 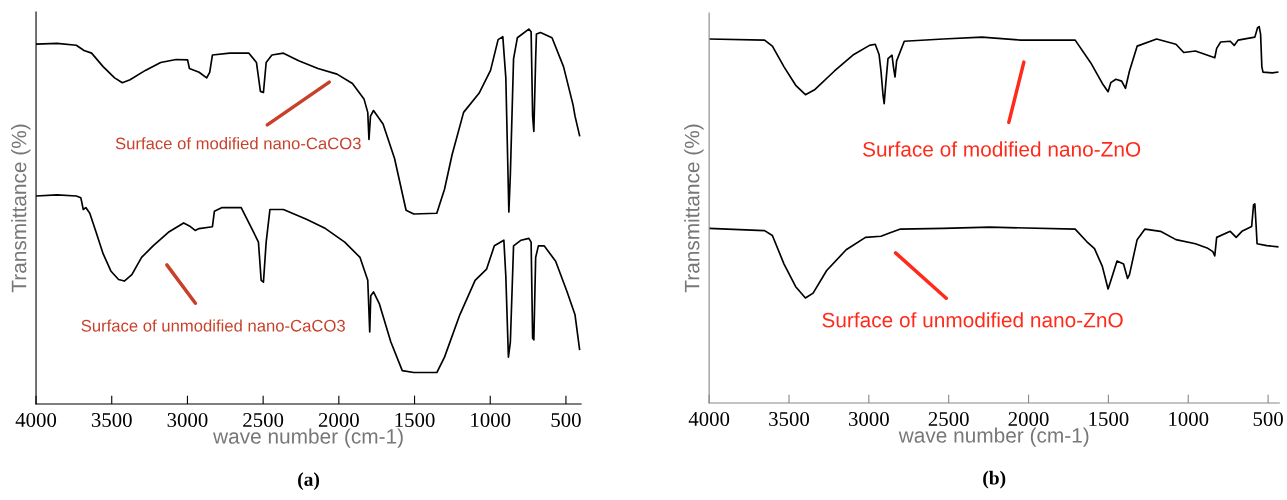 What do you see at coordinates (994, 479) in the screenshot?
I see `text: (b)` at bounding box center [994, 479].